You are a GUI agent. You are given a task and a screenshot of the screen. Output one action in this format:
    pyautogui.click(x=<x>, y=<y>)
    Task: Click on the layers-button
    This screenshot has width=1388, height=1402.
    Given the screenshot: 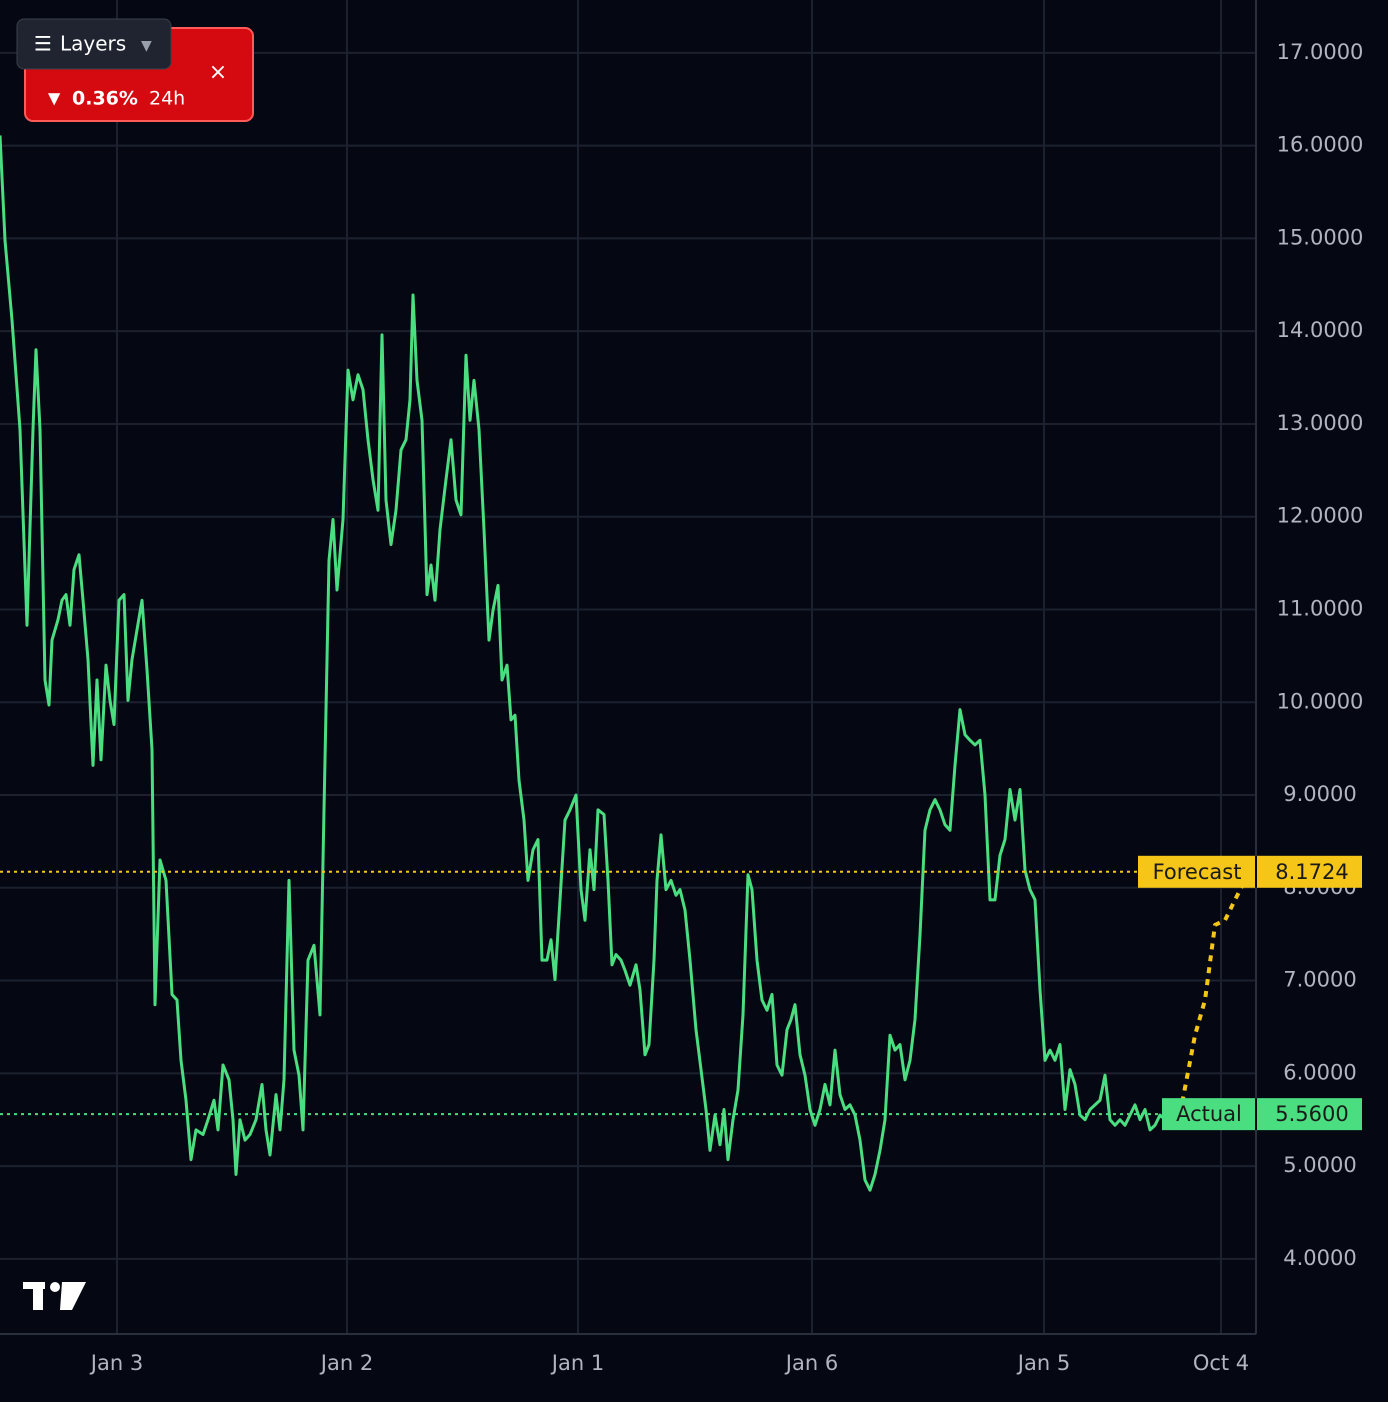 What is the action you would take?
    pyautogui.click(x=94, y=44)
    